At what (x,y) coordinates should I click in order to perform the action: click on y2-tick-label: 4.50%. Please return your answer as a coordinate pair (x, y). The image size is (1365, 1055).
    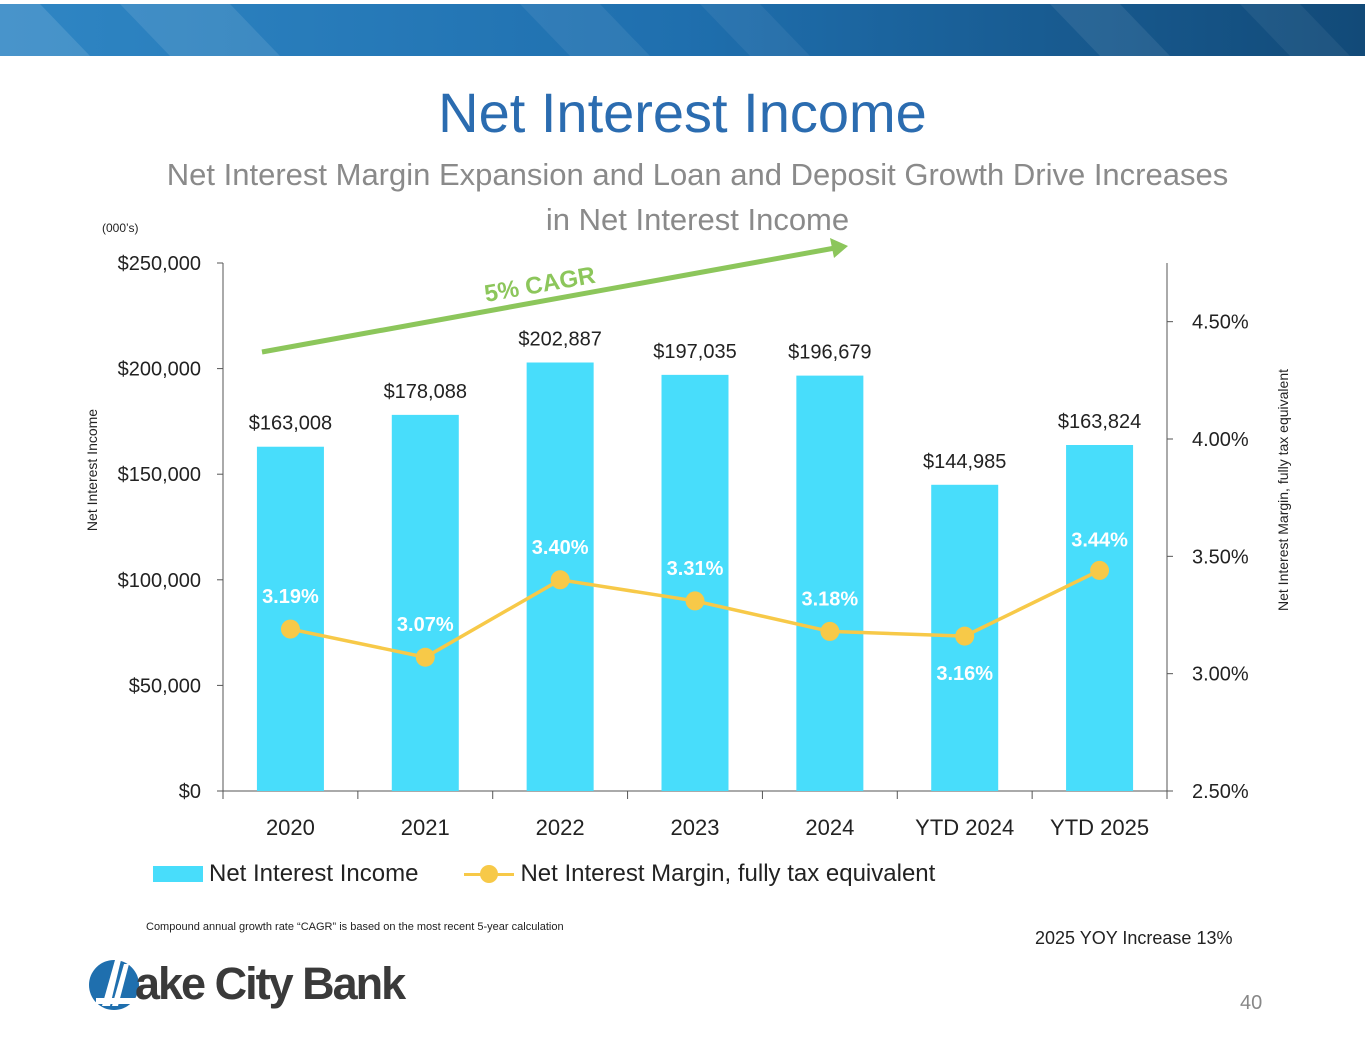
    Looking at the image, I should click on (1220, 323).